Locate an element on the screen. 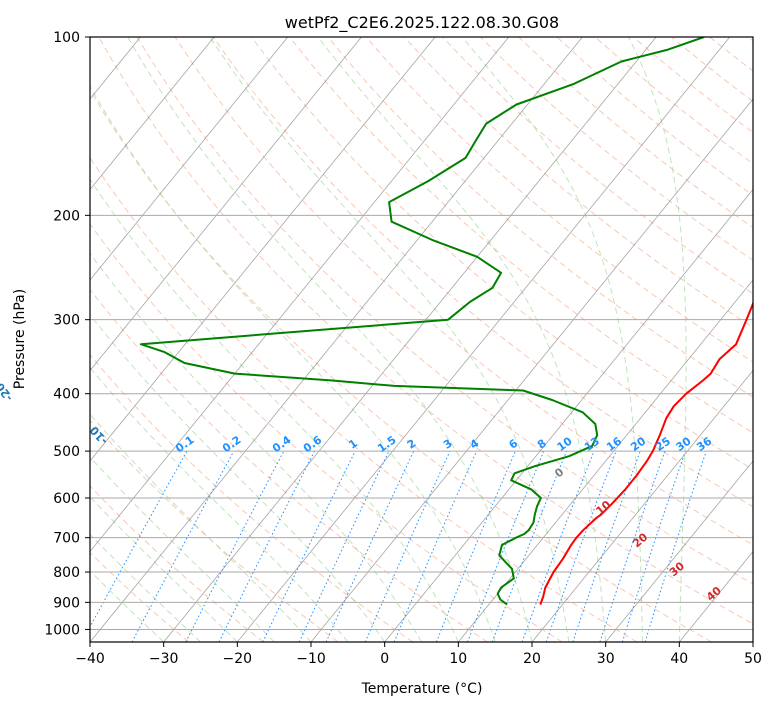  y-tick-label: 300 is located at coordinates (66, 321).